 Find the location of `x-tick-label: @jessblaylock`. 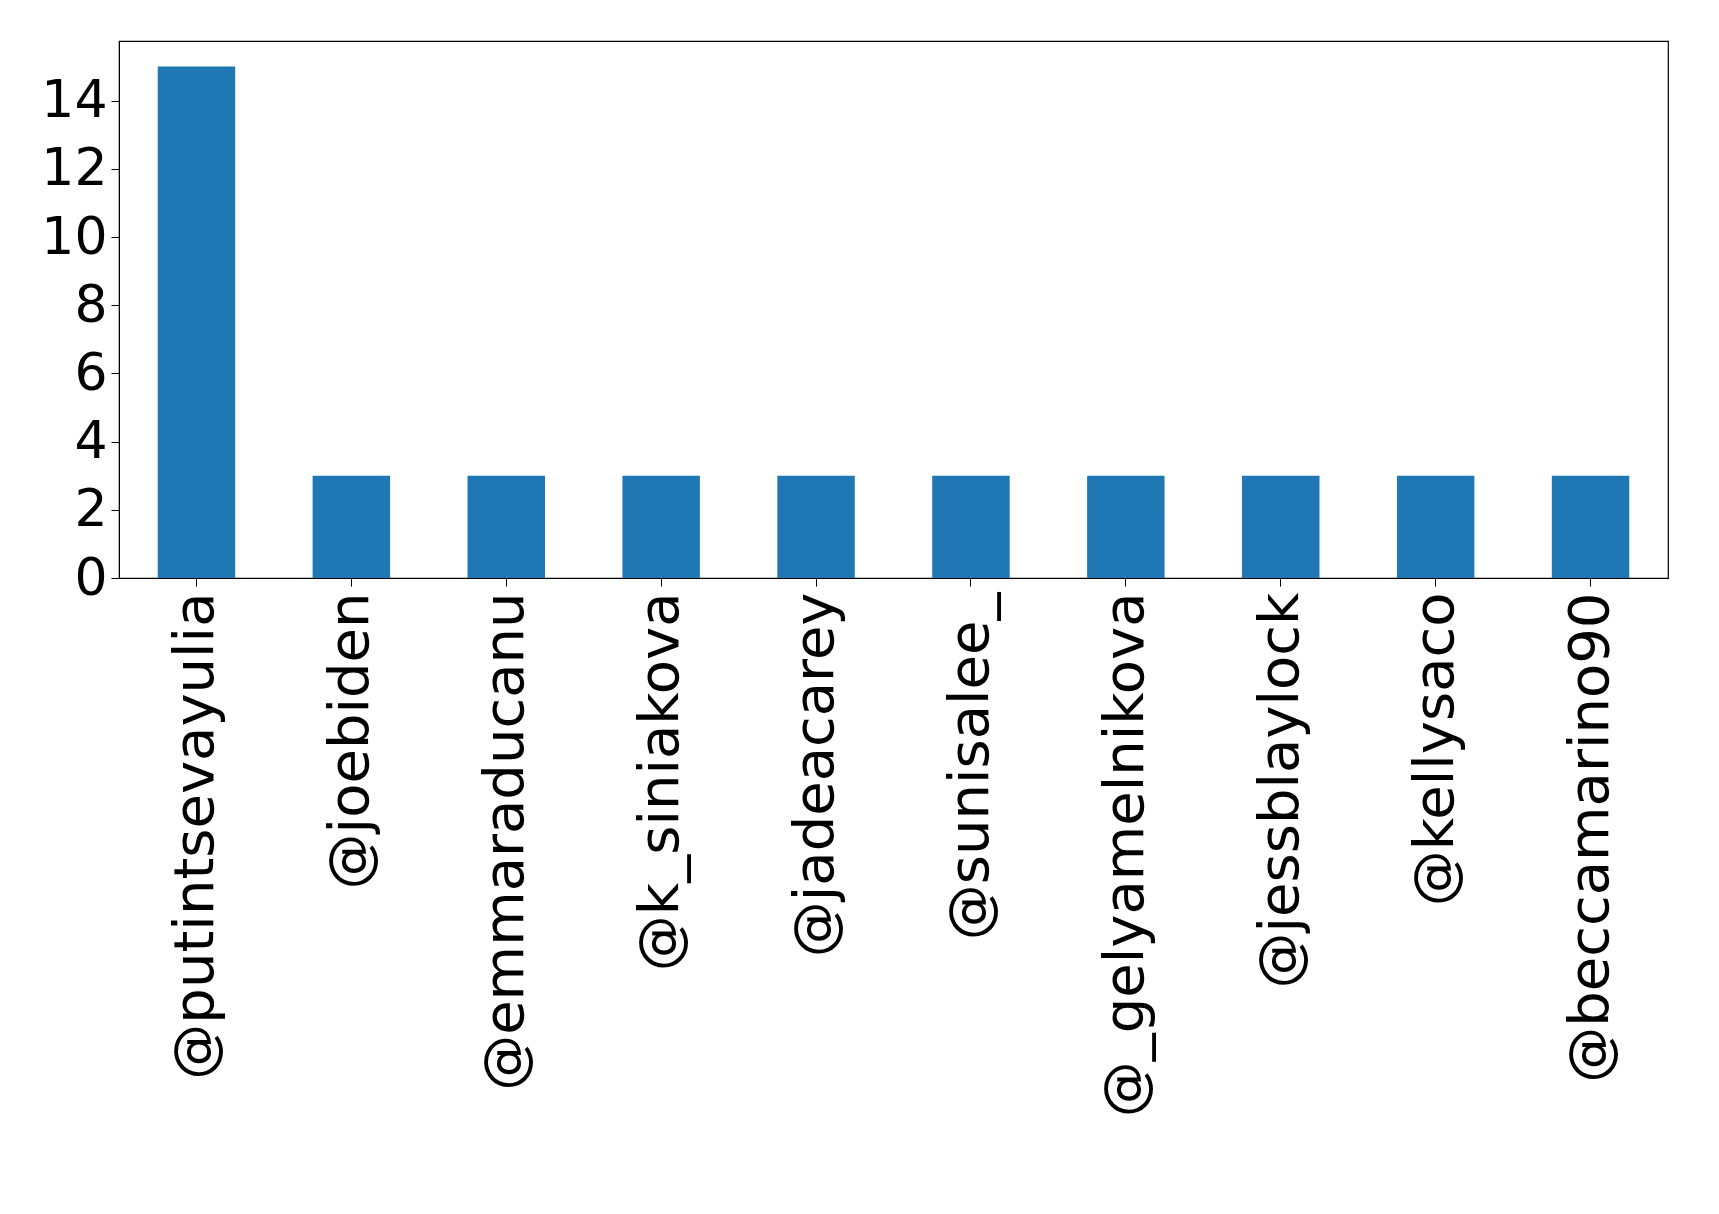

x-tick-label: @jessblaylock is located at coordinates (1278, 790).